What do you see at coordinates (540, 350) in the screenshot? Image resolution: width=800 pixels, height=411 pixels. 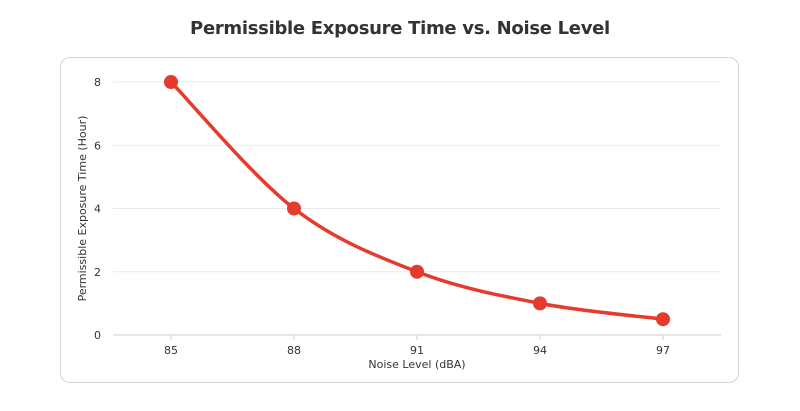 I see `x-tick-label: 94` at bounding box center [540, 350].